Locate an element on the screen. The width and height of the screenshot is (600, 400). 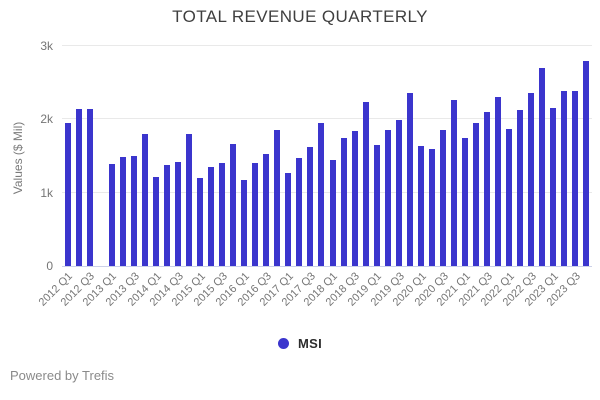
y-tick-label: 2k is located at coordinates (46, 119).